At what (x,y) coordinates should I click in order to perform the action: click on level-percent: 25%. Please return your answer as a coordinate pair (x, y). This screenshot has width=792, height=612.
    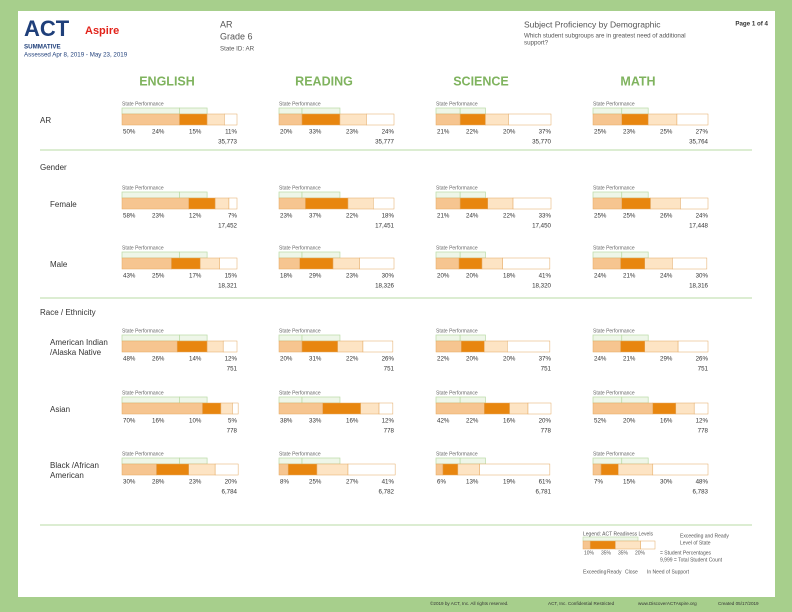
    Looking at the image, I should click on (600, 132).